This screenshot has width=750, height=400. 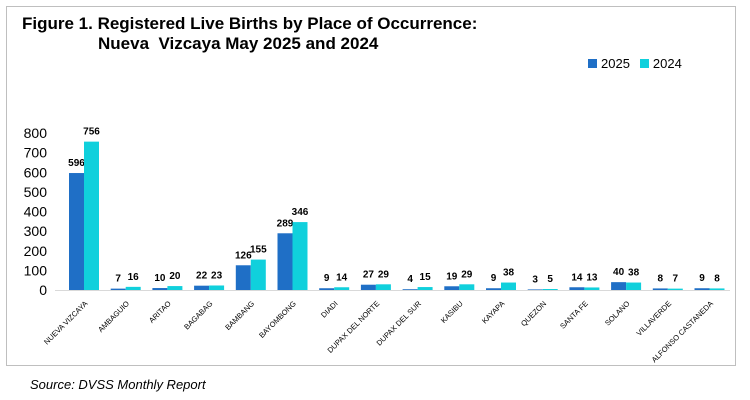 I want to click on x-tick-label: ARITAO, so click(x=160, y=312).